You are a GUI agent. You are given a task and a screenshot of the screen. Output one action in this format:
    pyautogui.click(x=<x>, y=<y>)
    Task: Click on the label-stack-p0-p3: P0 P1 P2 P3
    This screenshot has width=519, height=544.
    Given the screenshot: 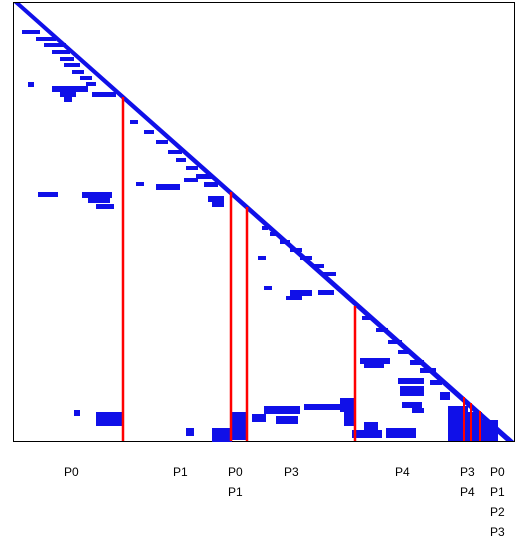 What is the action you would take?
    pyautogui.click(x=497, y=502)
    